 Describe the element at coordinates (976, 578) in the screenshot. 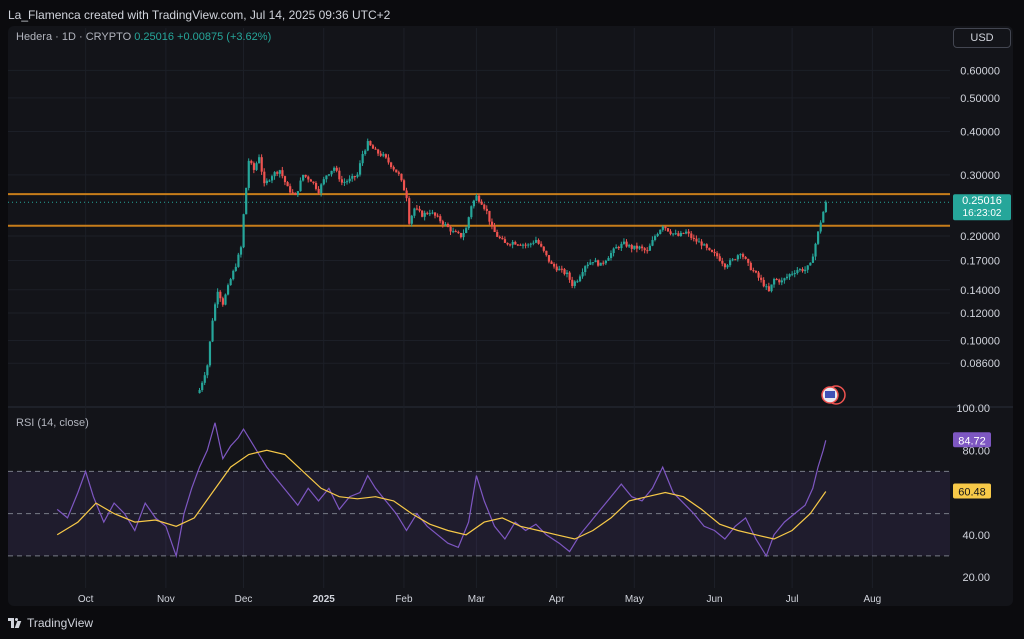

I see `rsi-axis-tick-label: 20.00` at that location.